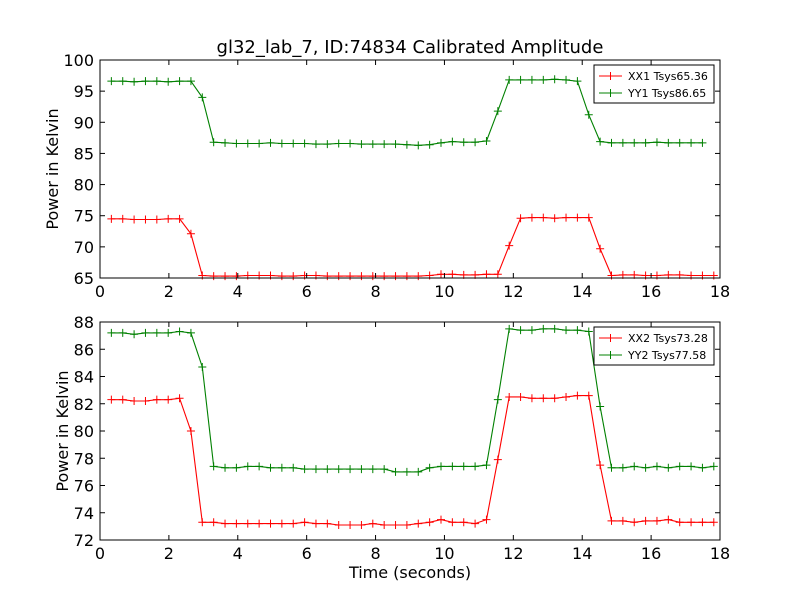 The height and width of the screenshot is (600, 800). What do you see at coordinates (582, 553) in the screenshot?
I see `panel-2-x-tick-label: 14` at bounding box center [582, 553].